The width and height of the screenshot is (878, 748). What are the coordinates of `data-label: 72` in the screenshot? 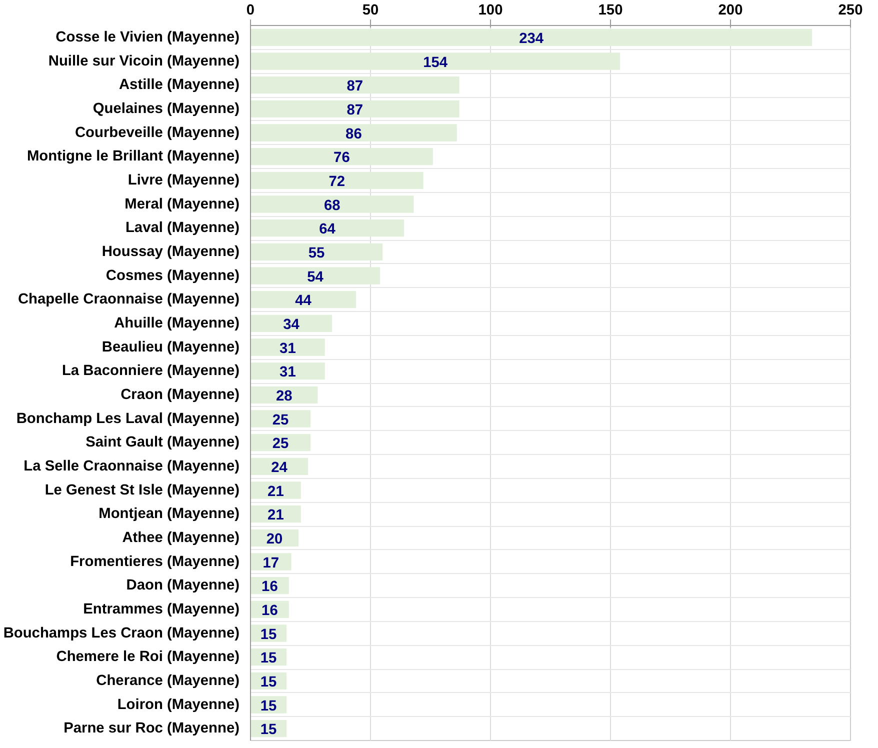 It's located at (337, 182).